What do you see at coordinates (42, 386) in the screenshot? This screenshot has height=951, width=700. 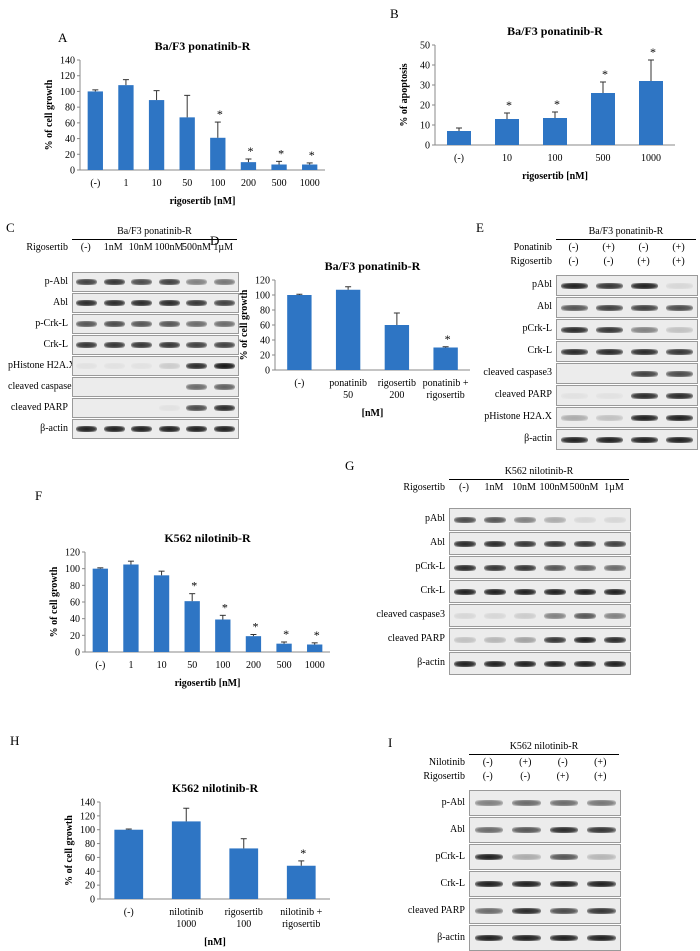 I see `band-label: cleaved caspase3` at bounding box center [42, 386].